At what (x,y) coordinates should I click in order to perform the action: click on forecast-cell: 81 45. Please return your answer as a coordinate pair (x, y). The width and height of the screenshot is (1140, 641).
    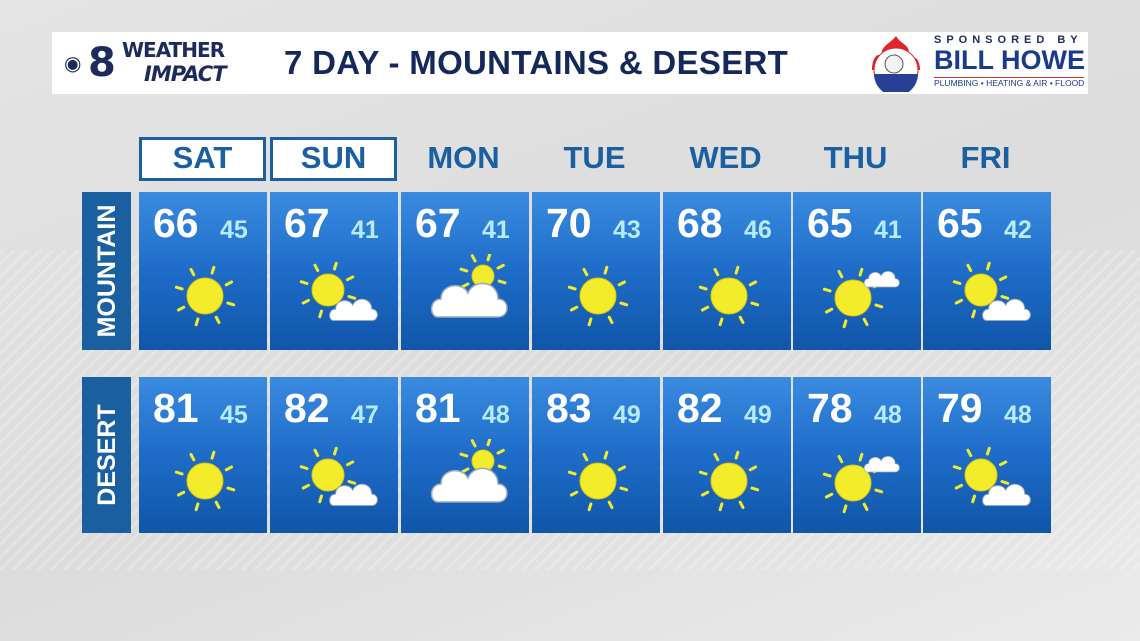
    Looking at the image, I should click on (203, 455).